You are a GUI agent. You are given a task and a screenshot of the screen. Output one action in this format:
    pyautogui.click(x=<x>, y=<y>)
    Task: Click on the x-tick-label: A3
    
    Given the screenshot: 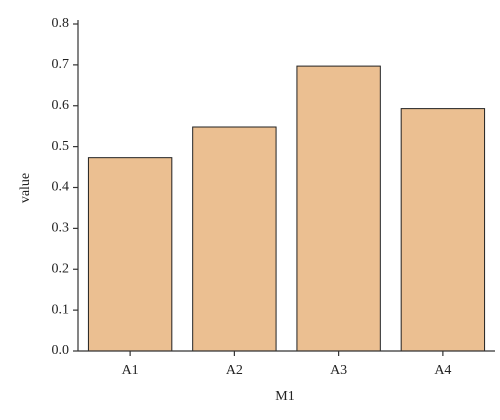 What is the action you would take?
    pyautogui.click(x=338, y=370)
    